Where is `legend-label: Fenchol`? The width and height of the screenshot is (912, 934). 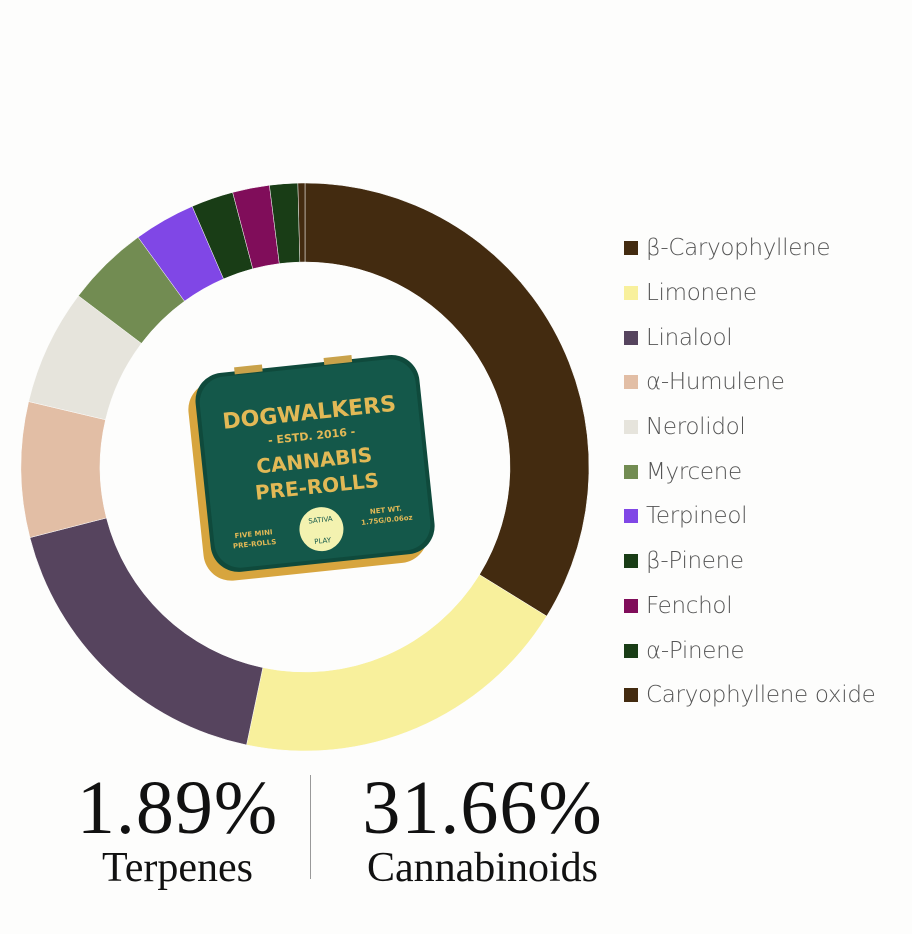
legend-label: Fenchol is located at coordinates (689, 605).